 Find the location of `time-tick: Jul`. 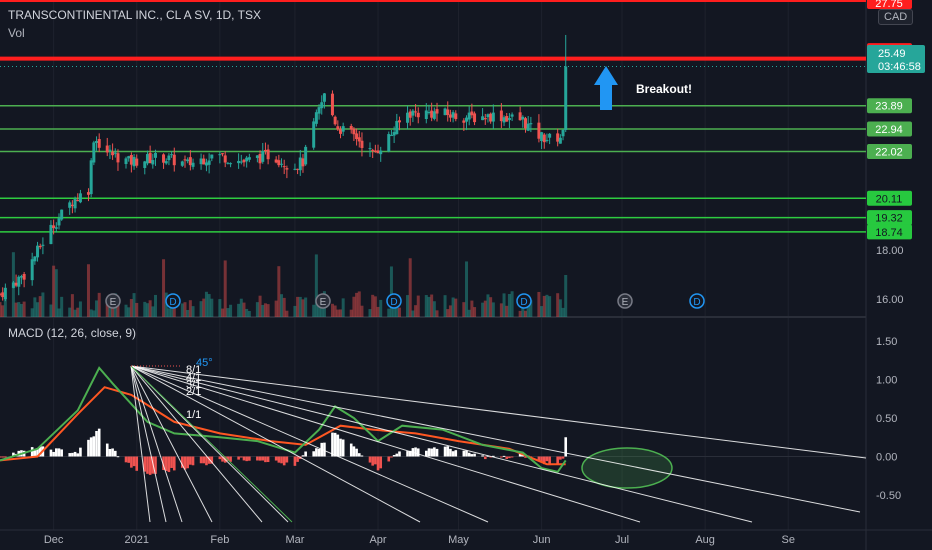

time-tick: Jul is located at coordinates (622, 540).